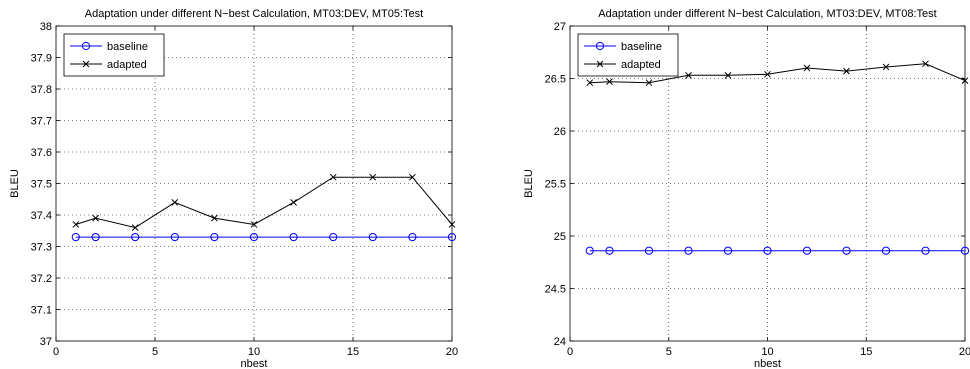 This screenshot has width=970, height=369. I want to click on y-tick-label: 37.9, so click(41, 59).